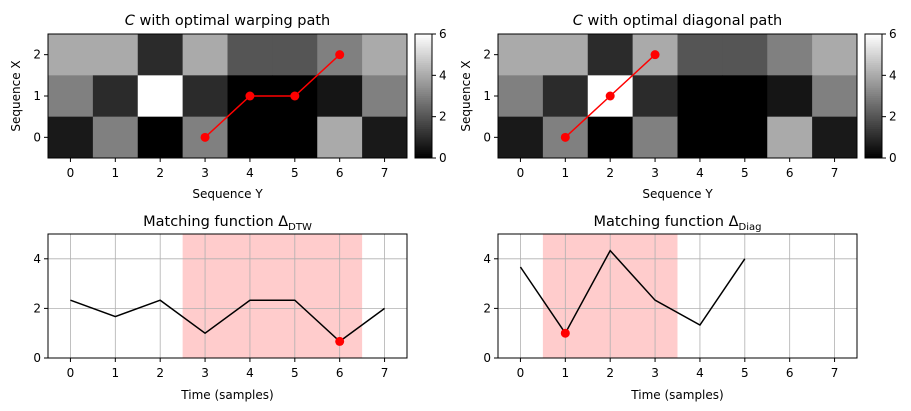  What do you see at coordinates (340, 341) in the screenshot?
I see `min-point` at bounding box center [340, 341].